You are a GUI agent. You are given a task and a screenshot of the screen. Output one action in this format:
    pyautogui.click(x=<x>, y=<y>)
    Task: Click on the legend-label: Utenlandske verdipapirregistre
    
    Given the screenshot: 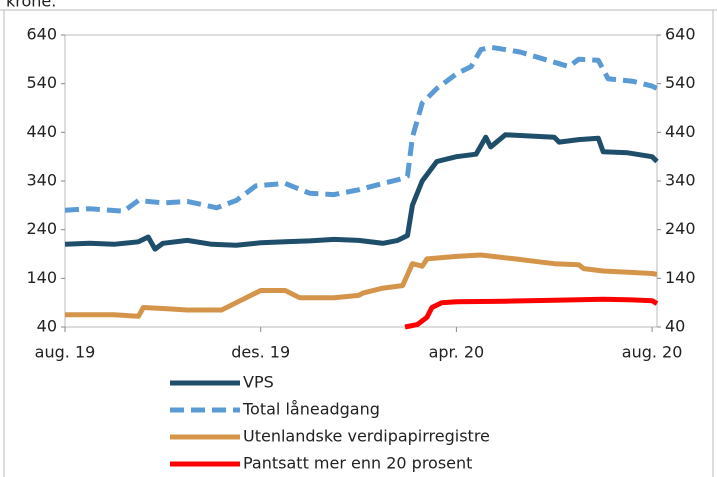 What is the action you would take?
    pyautogui.click(x=366, y=436)
    